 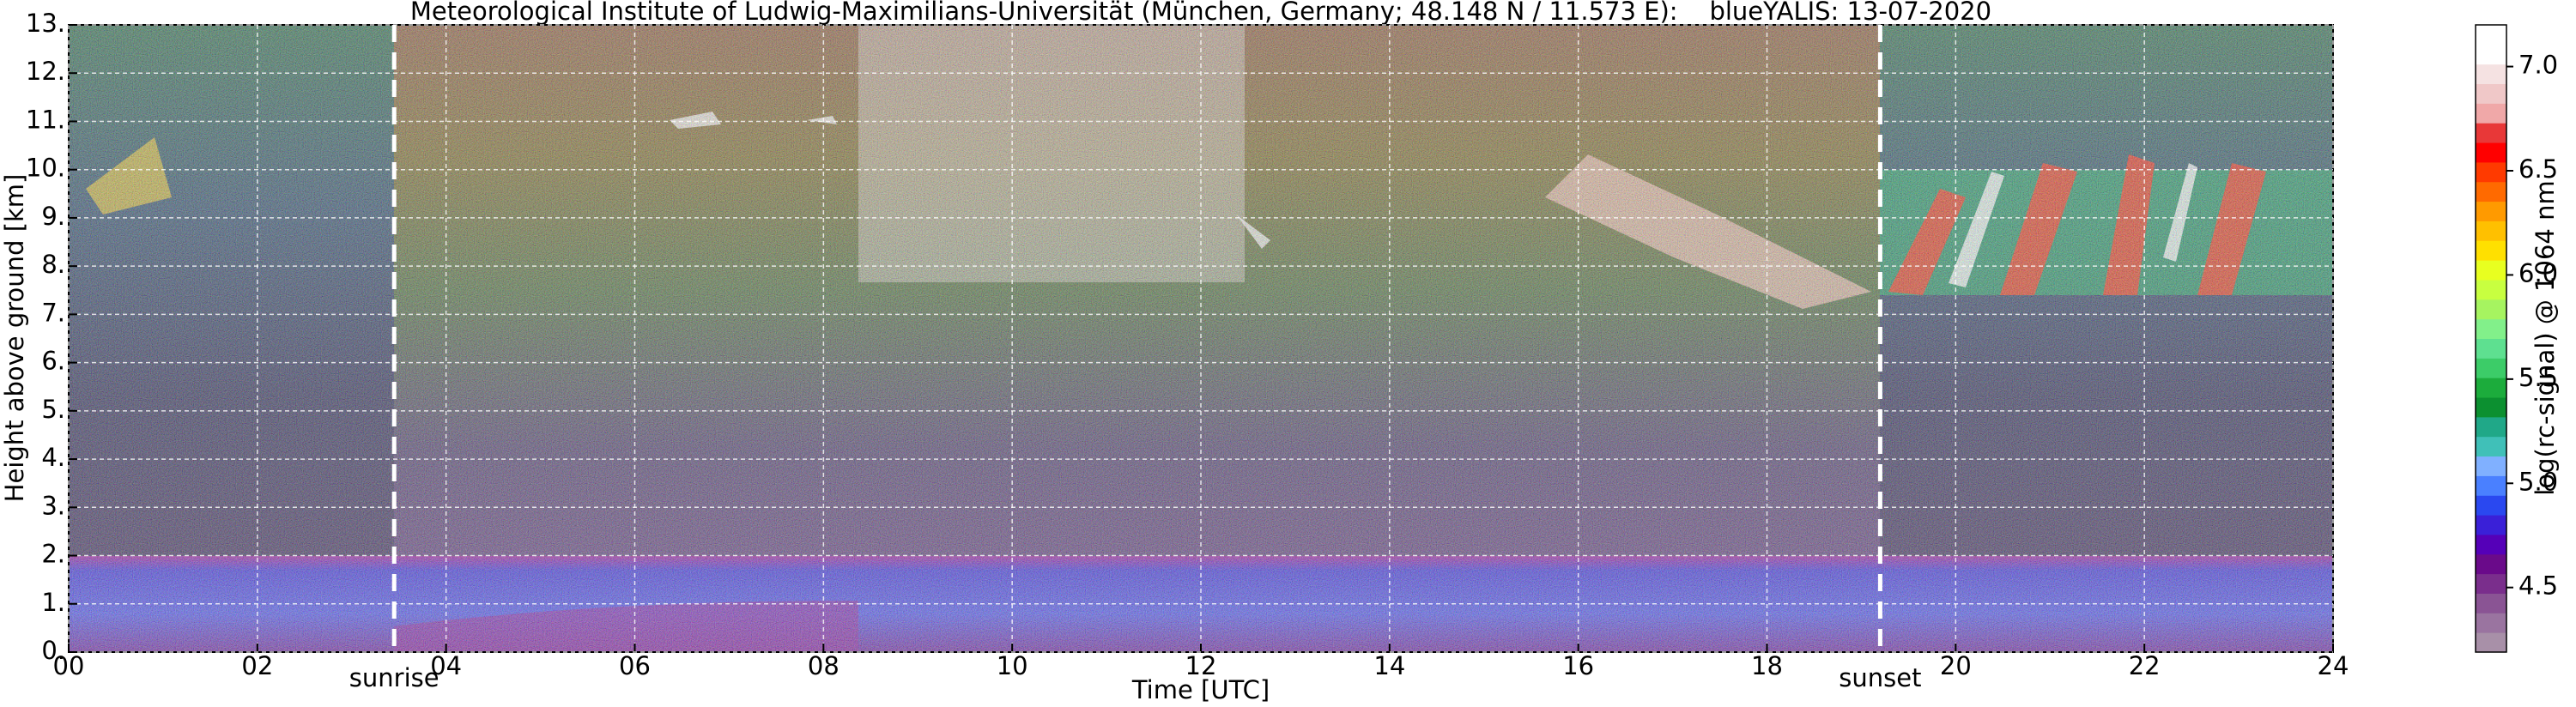 I want to click on x-tick-label: 22, so click(x=2145, y=666).